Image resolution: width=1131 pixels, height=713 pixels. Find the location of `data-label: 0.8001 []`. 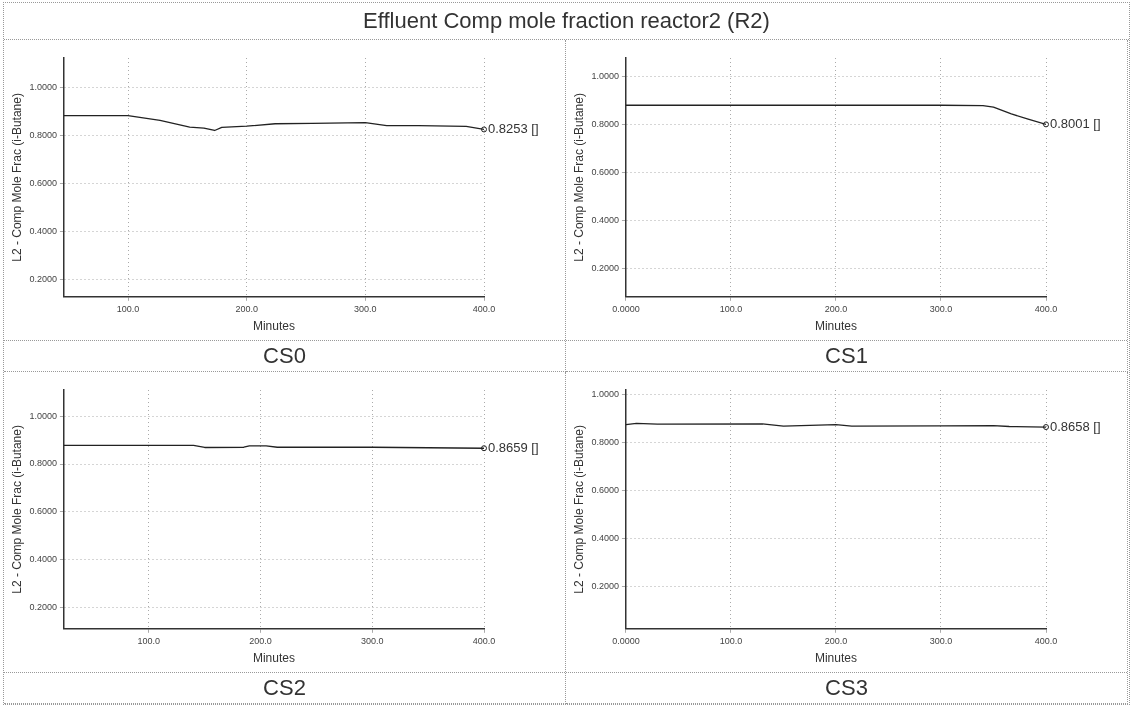

data-label: 0.8001 [] is located at coordinates (1075, 123).